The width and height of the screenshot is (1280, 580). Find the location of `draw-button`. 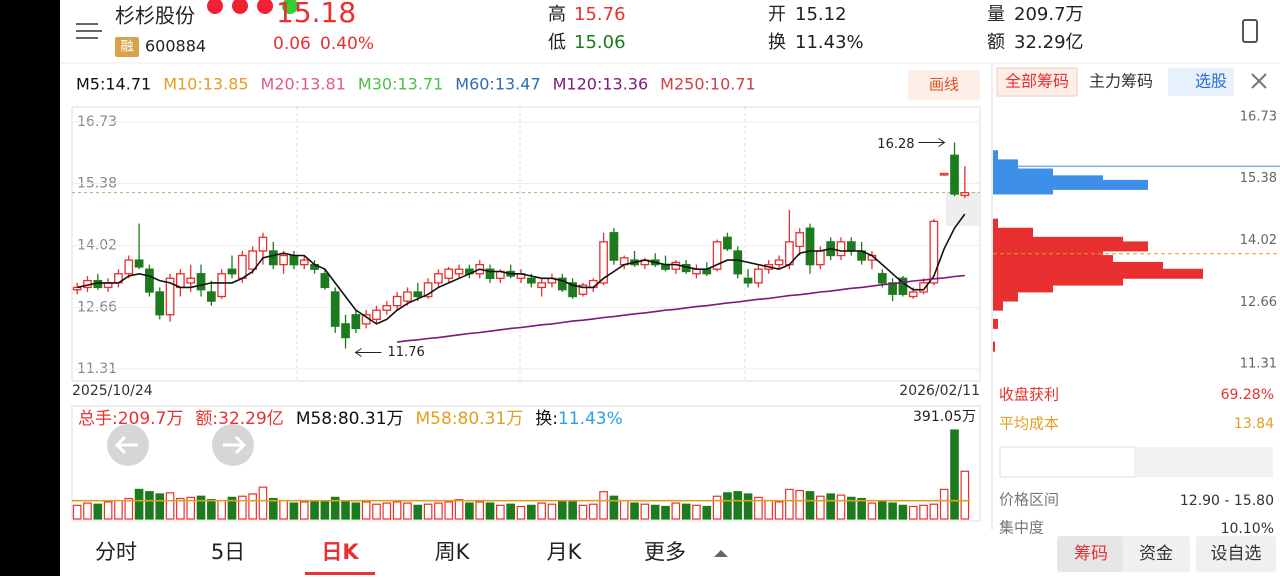

draw-button is located at coordinates (944, 85).